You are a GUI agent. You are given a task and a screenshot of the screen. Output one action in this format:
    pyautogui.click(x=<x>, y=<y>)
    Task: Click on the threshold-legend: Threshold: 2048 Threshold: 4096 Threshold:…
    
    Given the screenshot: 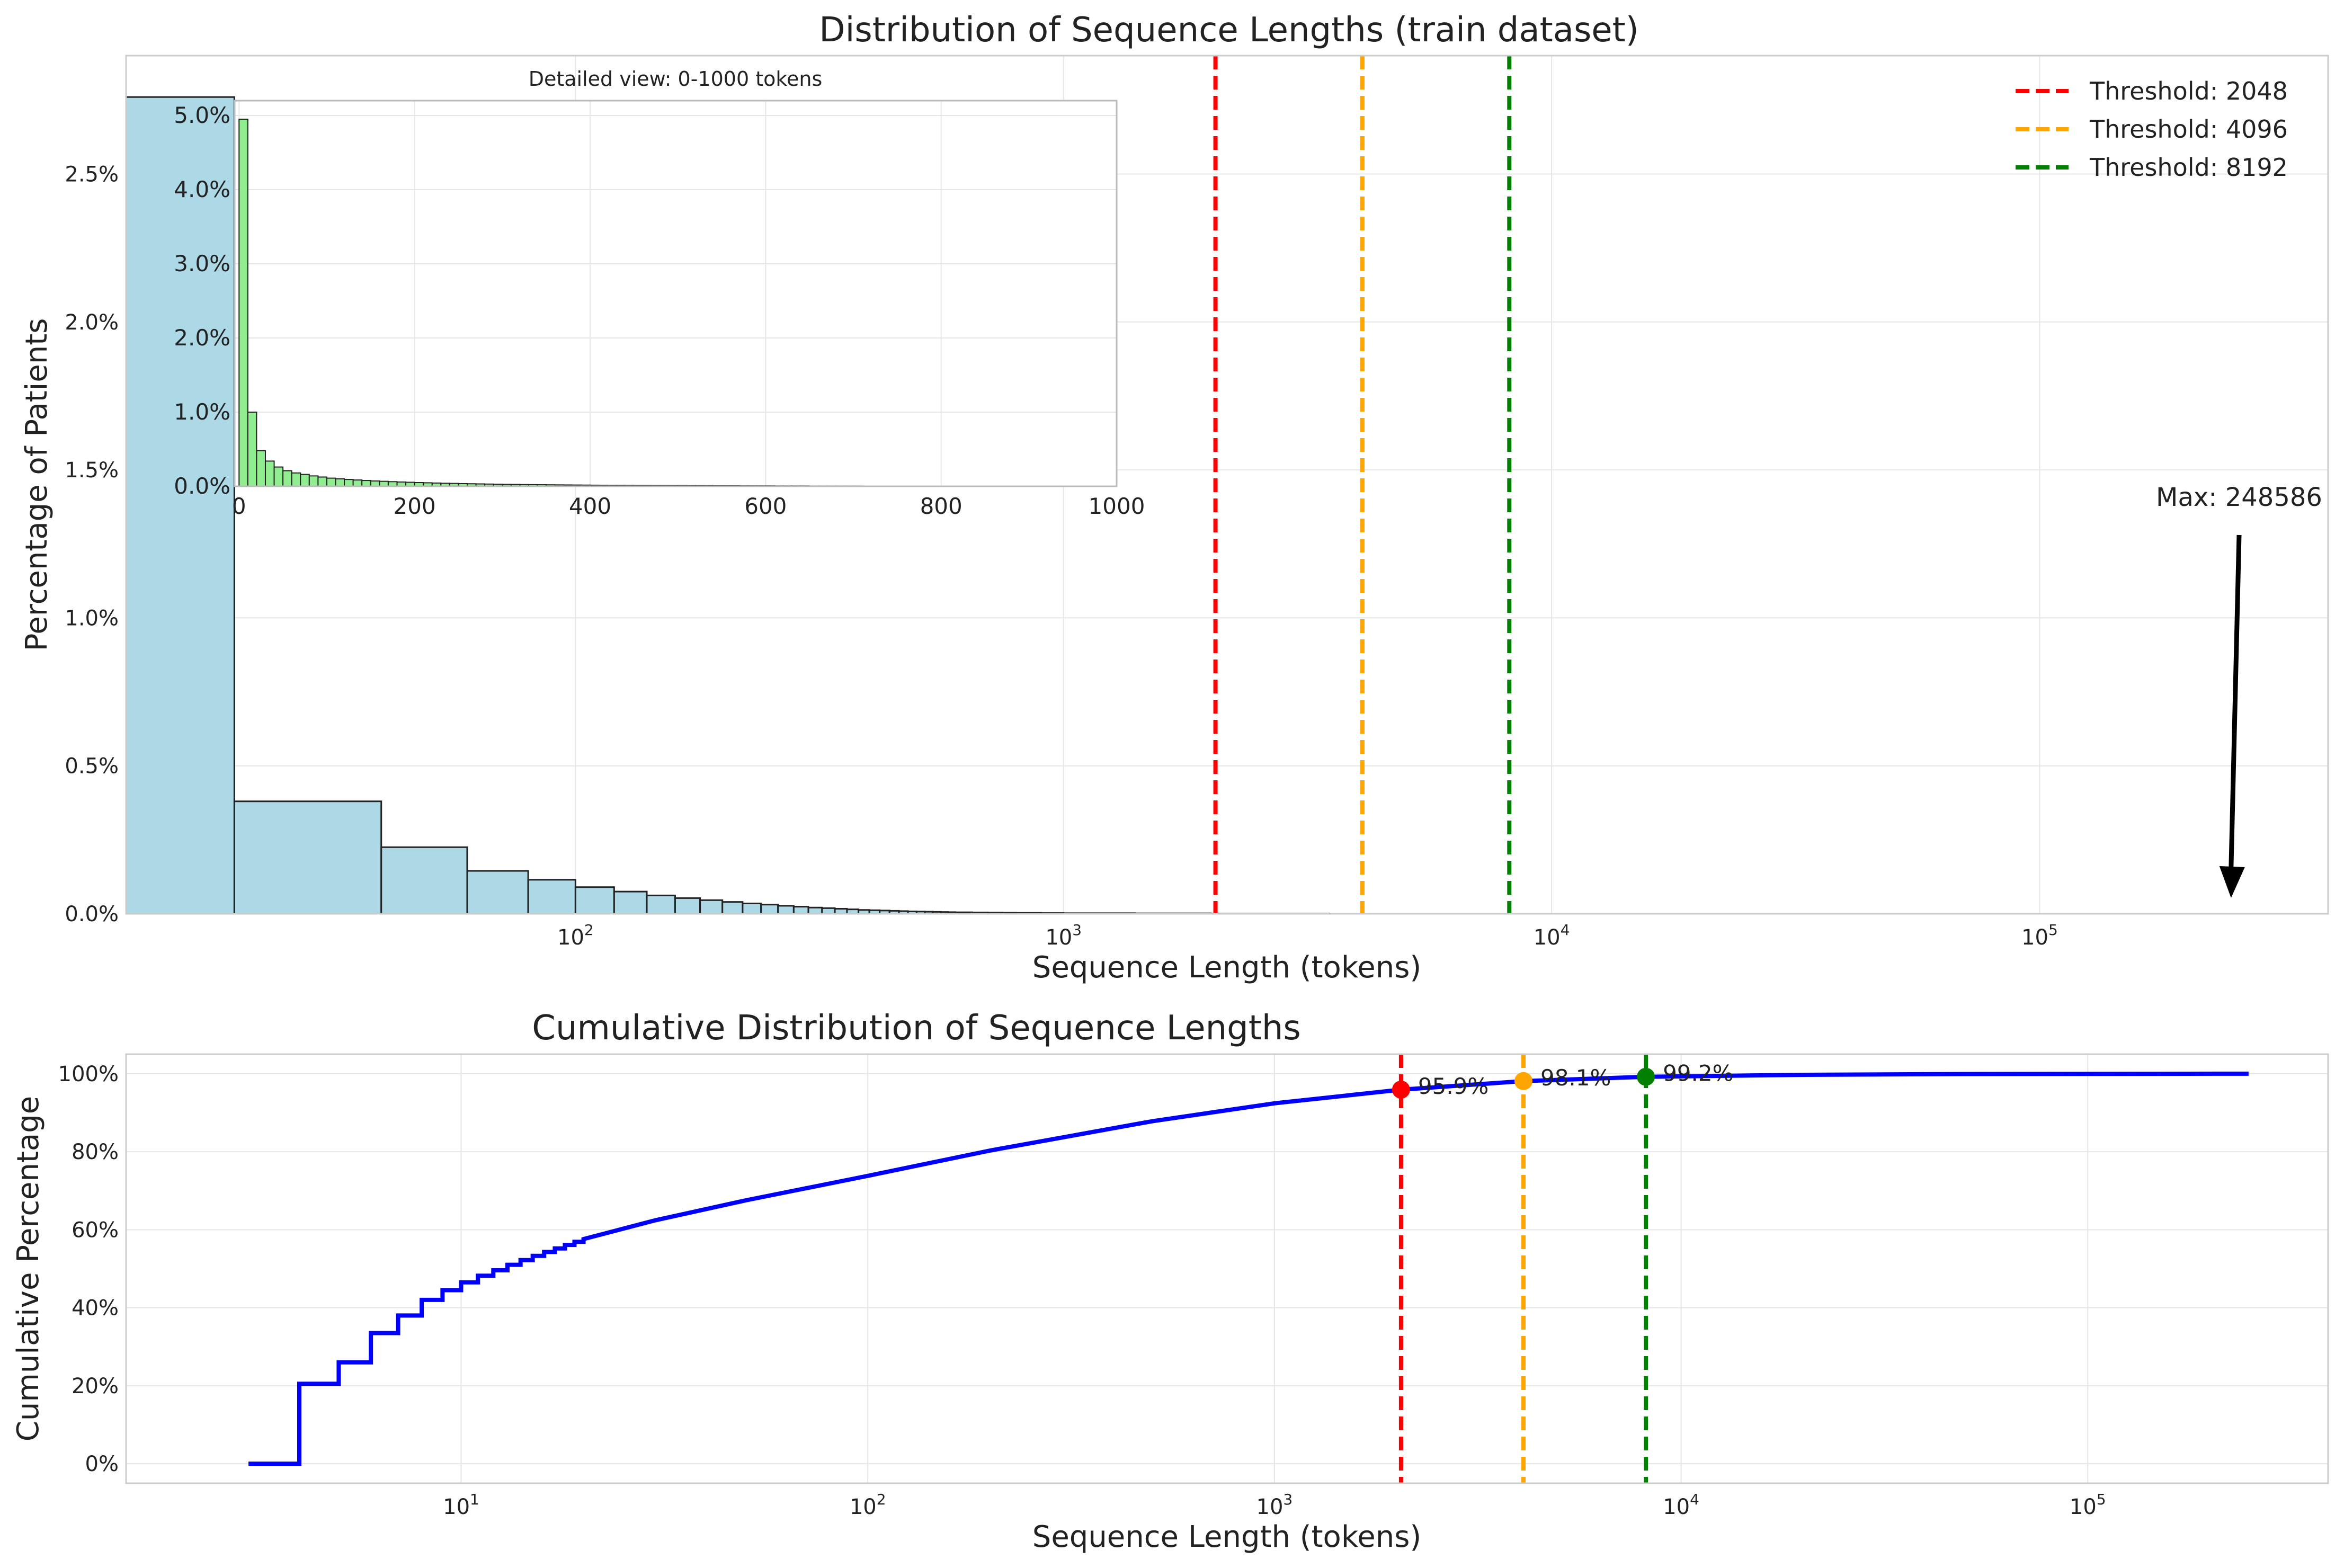 What is the action you would take?
    pyautogui.click(x=2152, y=129)
    